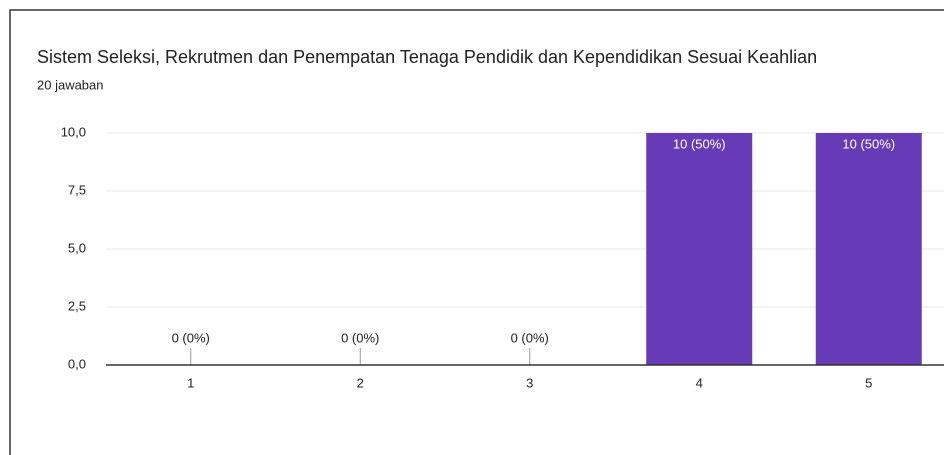 The width and height of the screenshot is (944, 455). I want to click on chart-subtitle: 20 jawaban, so click(70, 84).